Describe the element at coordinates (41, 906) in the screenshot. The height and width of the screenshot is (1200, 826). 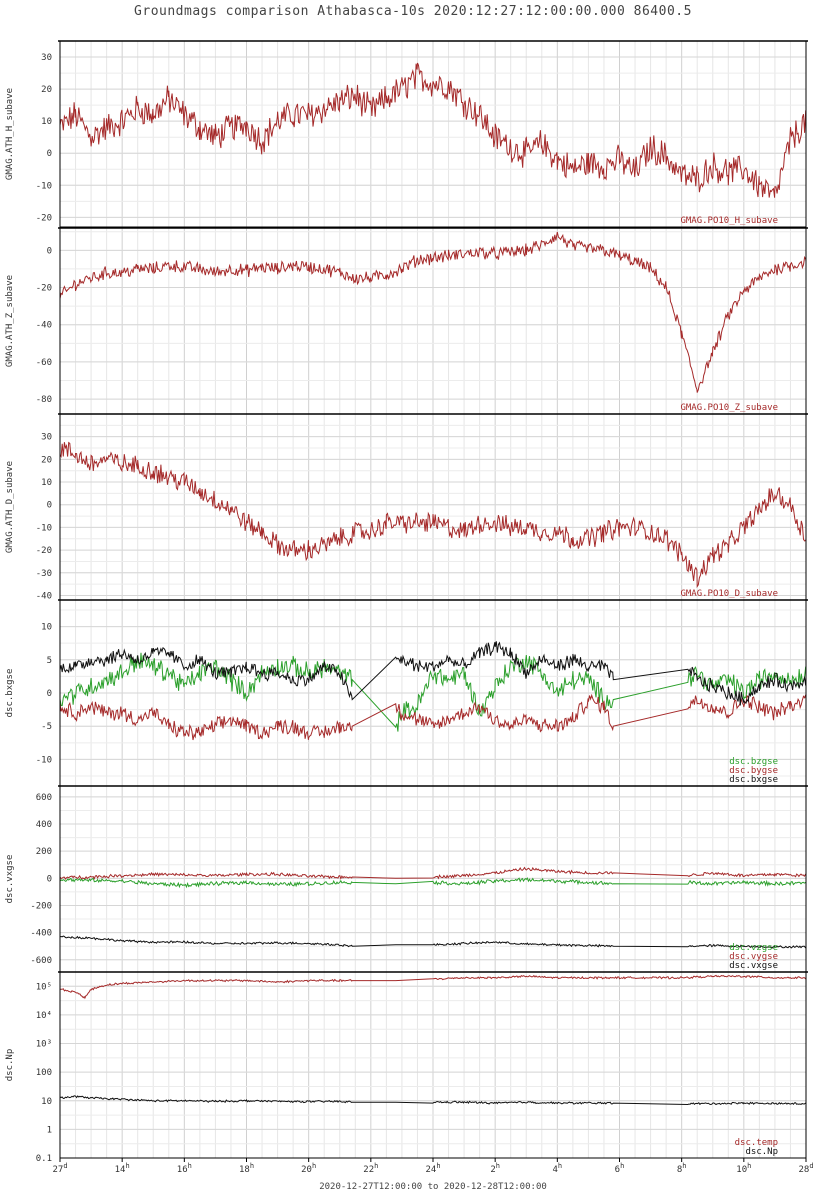
I see `y-tick-label: -200` at that location.